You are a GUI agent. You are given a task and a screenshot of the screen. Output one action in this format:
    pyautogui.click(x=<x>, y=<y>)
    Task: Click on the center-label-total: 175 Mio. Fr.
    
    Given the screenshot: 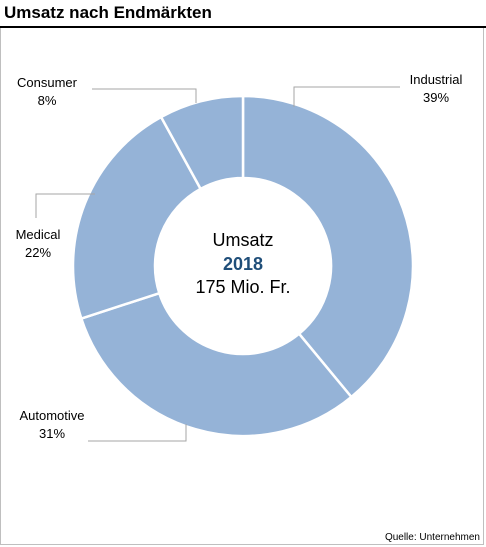 What is the action you would take?
    pyautogui.click(x=242, y=287)
    